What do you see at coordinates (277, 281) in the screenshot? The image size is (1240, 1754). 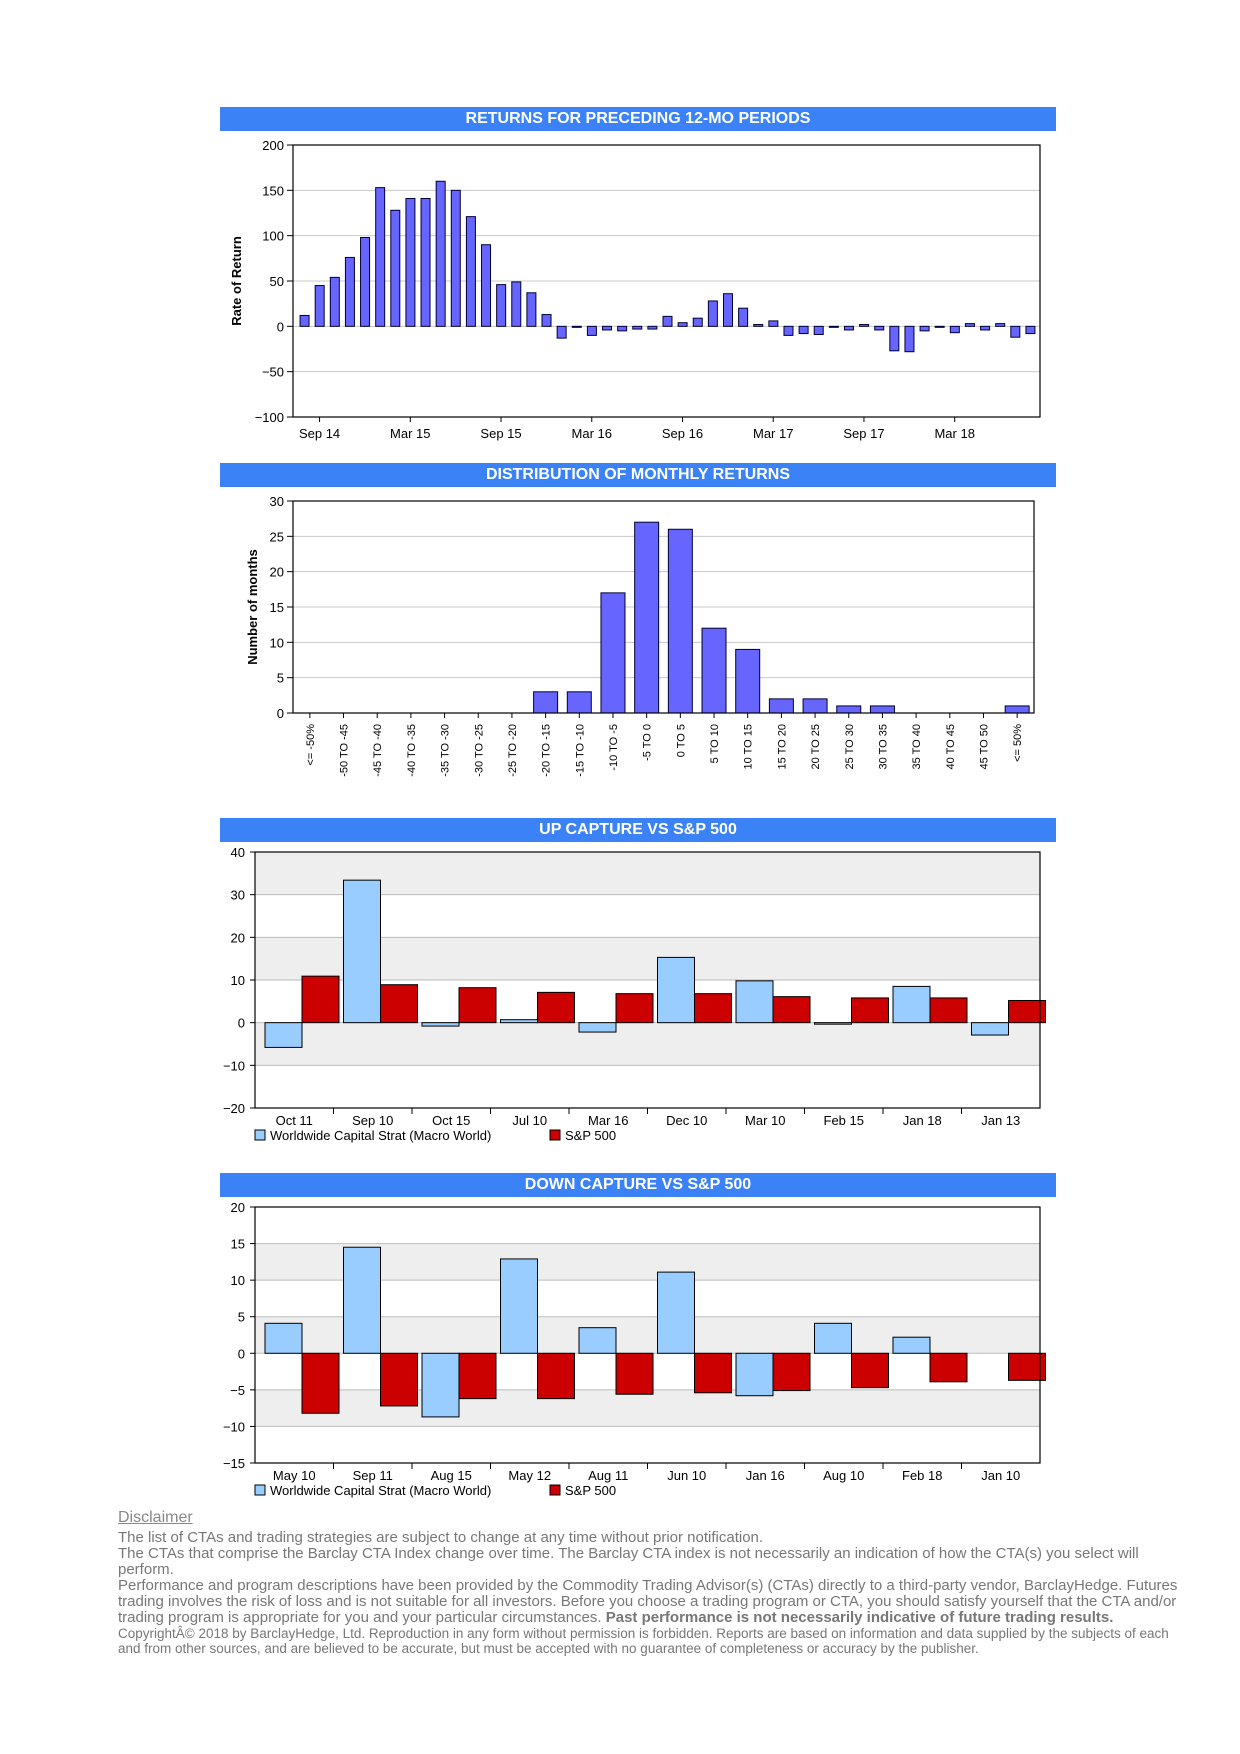 I see `y-tick-label: 50` at bounding box center [277, 281].